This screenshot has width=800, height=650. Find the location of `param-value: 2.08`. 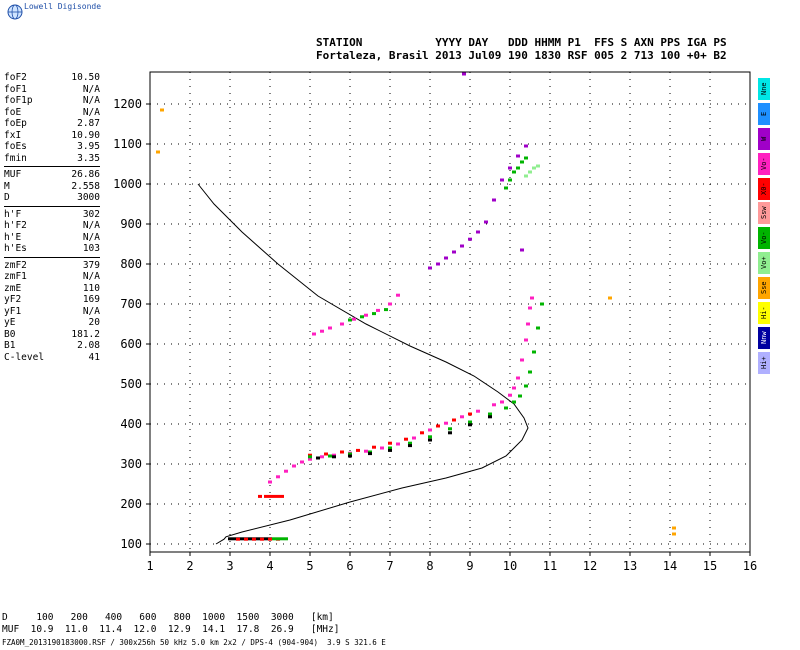

param-value: 2.08 is located at coordinates (88, 345).